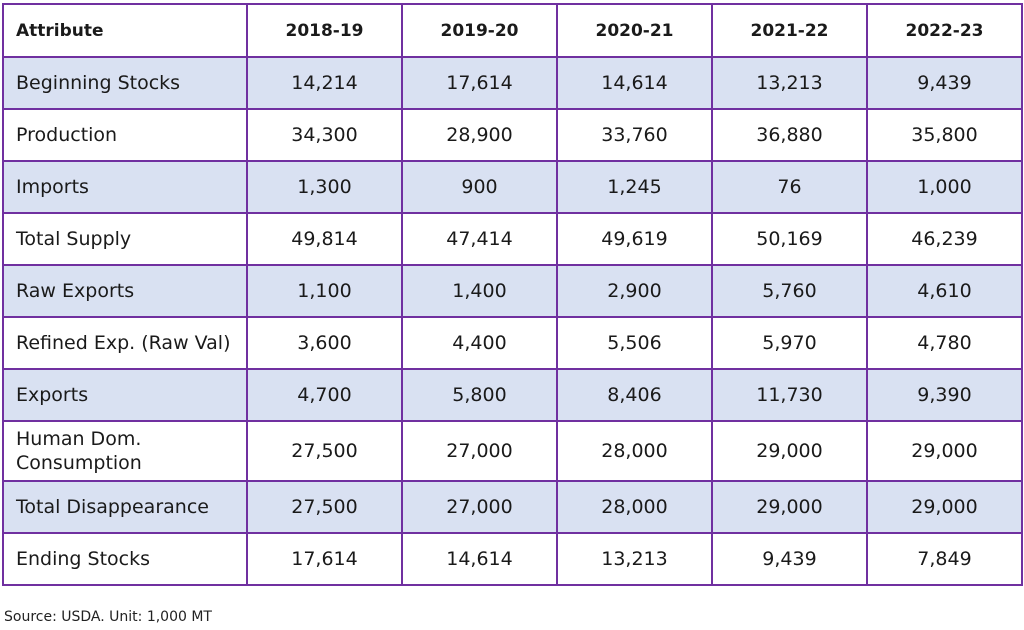 Image resolution: width=1024 pixels, height=630 pixels. What do you see at coordinates (789, 395) in the screenshot?
I see `table-cell: 11,730` at bounding box center [789, 395].